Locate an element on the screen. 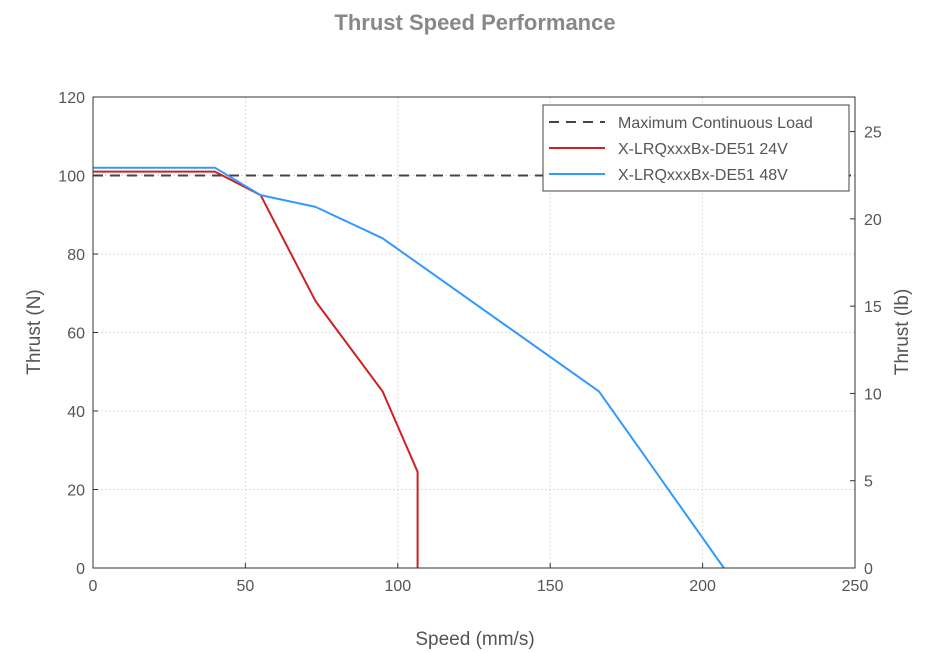 The image size is (938, 653). y-tick-label: 120 is located at coordinates (71, 98).